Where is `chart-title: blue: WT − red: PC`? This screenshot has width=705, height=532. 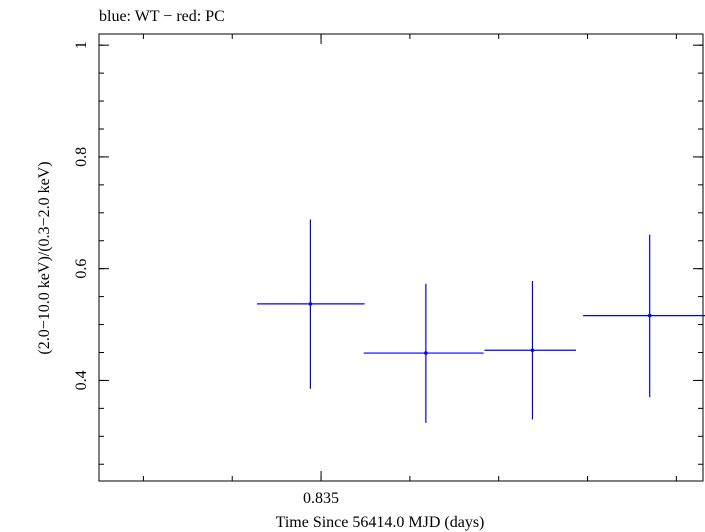
chart-title: blue: WT − red: PC is located at coordinates (162, 16).